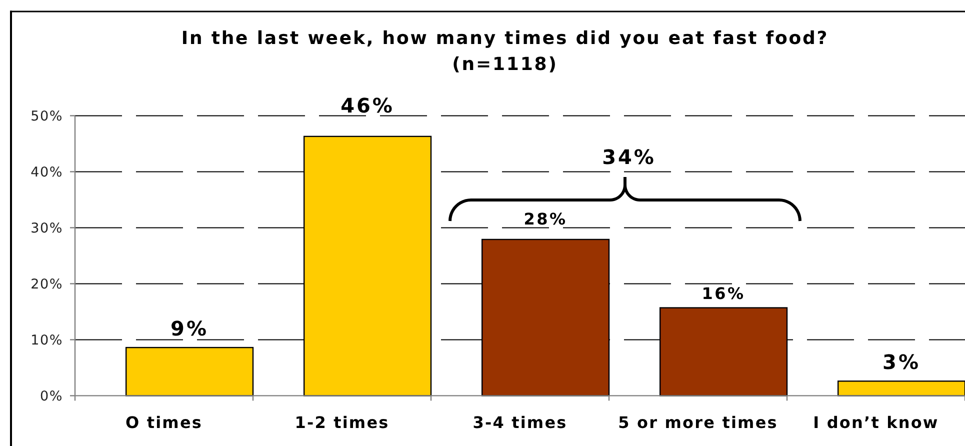 This screenshot has width=965, height=446. I want to click on data-label: 3%, so click(901, 362).